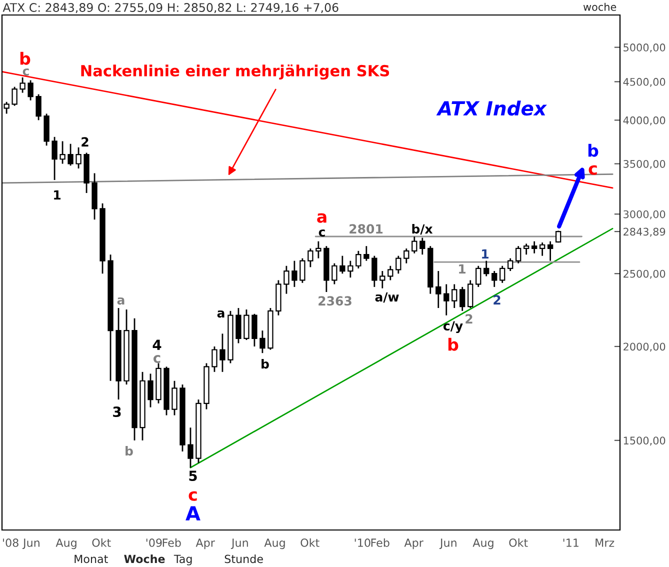 The width and height of the screenshot is (669, 567). Describe the element at coordinates (335, 301) in the screenshot. I see `annotation: 2363` at that location.